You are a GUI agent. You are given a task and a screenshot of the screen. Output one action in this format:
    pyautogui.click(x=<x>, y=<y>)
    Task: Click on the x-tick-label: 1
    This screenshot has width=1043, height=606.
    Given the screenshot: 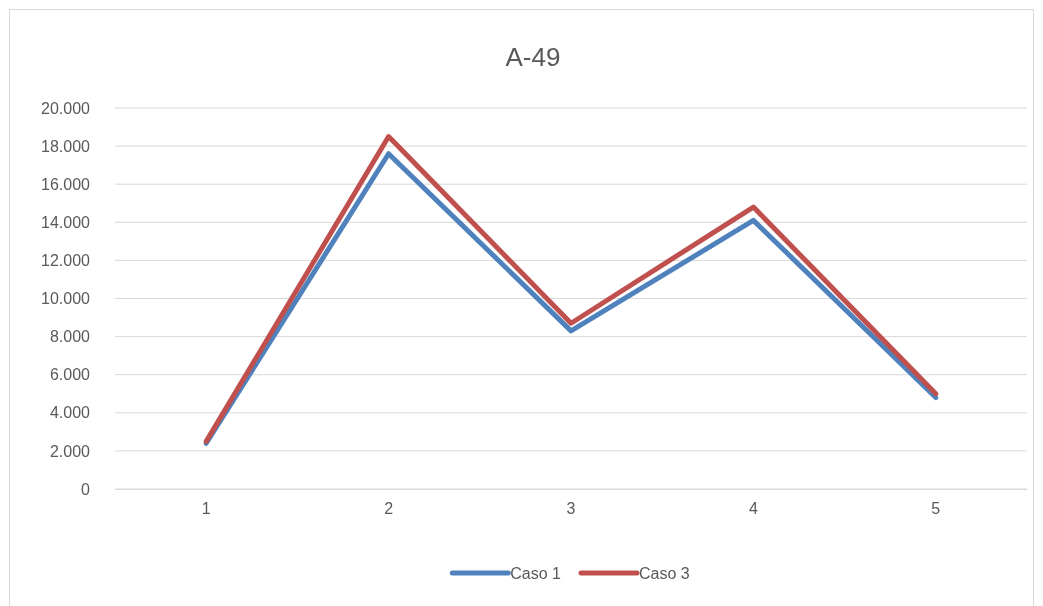 What is the action you would take?
    pyautogui.click(x=206, y=509)
    